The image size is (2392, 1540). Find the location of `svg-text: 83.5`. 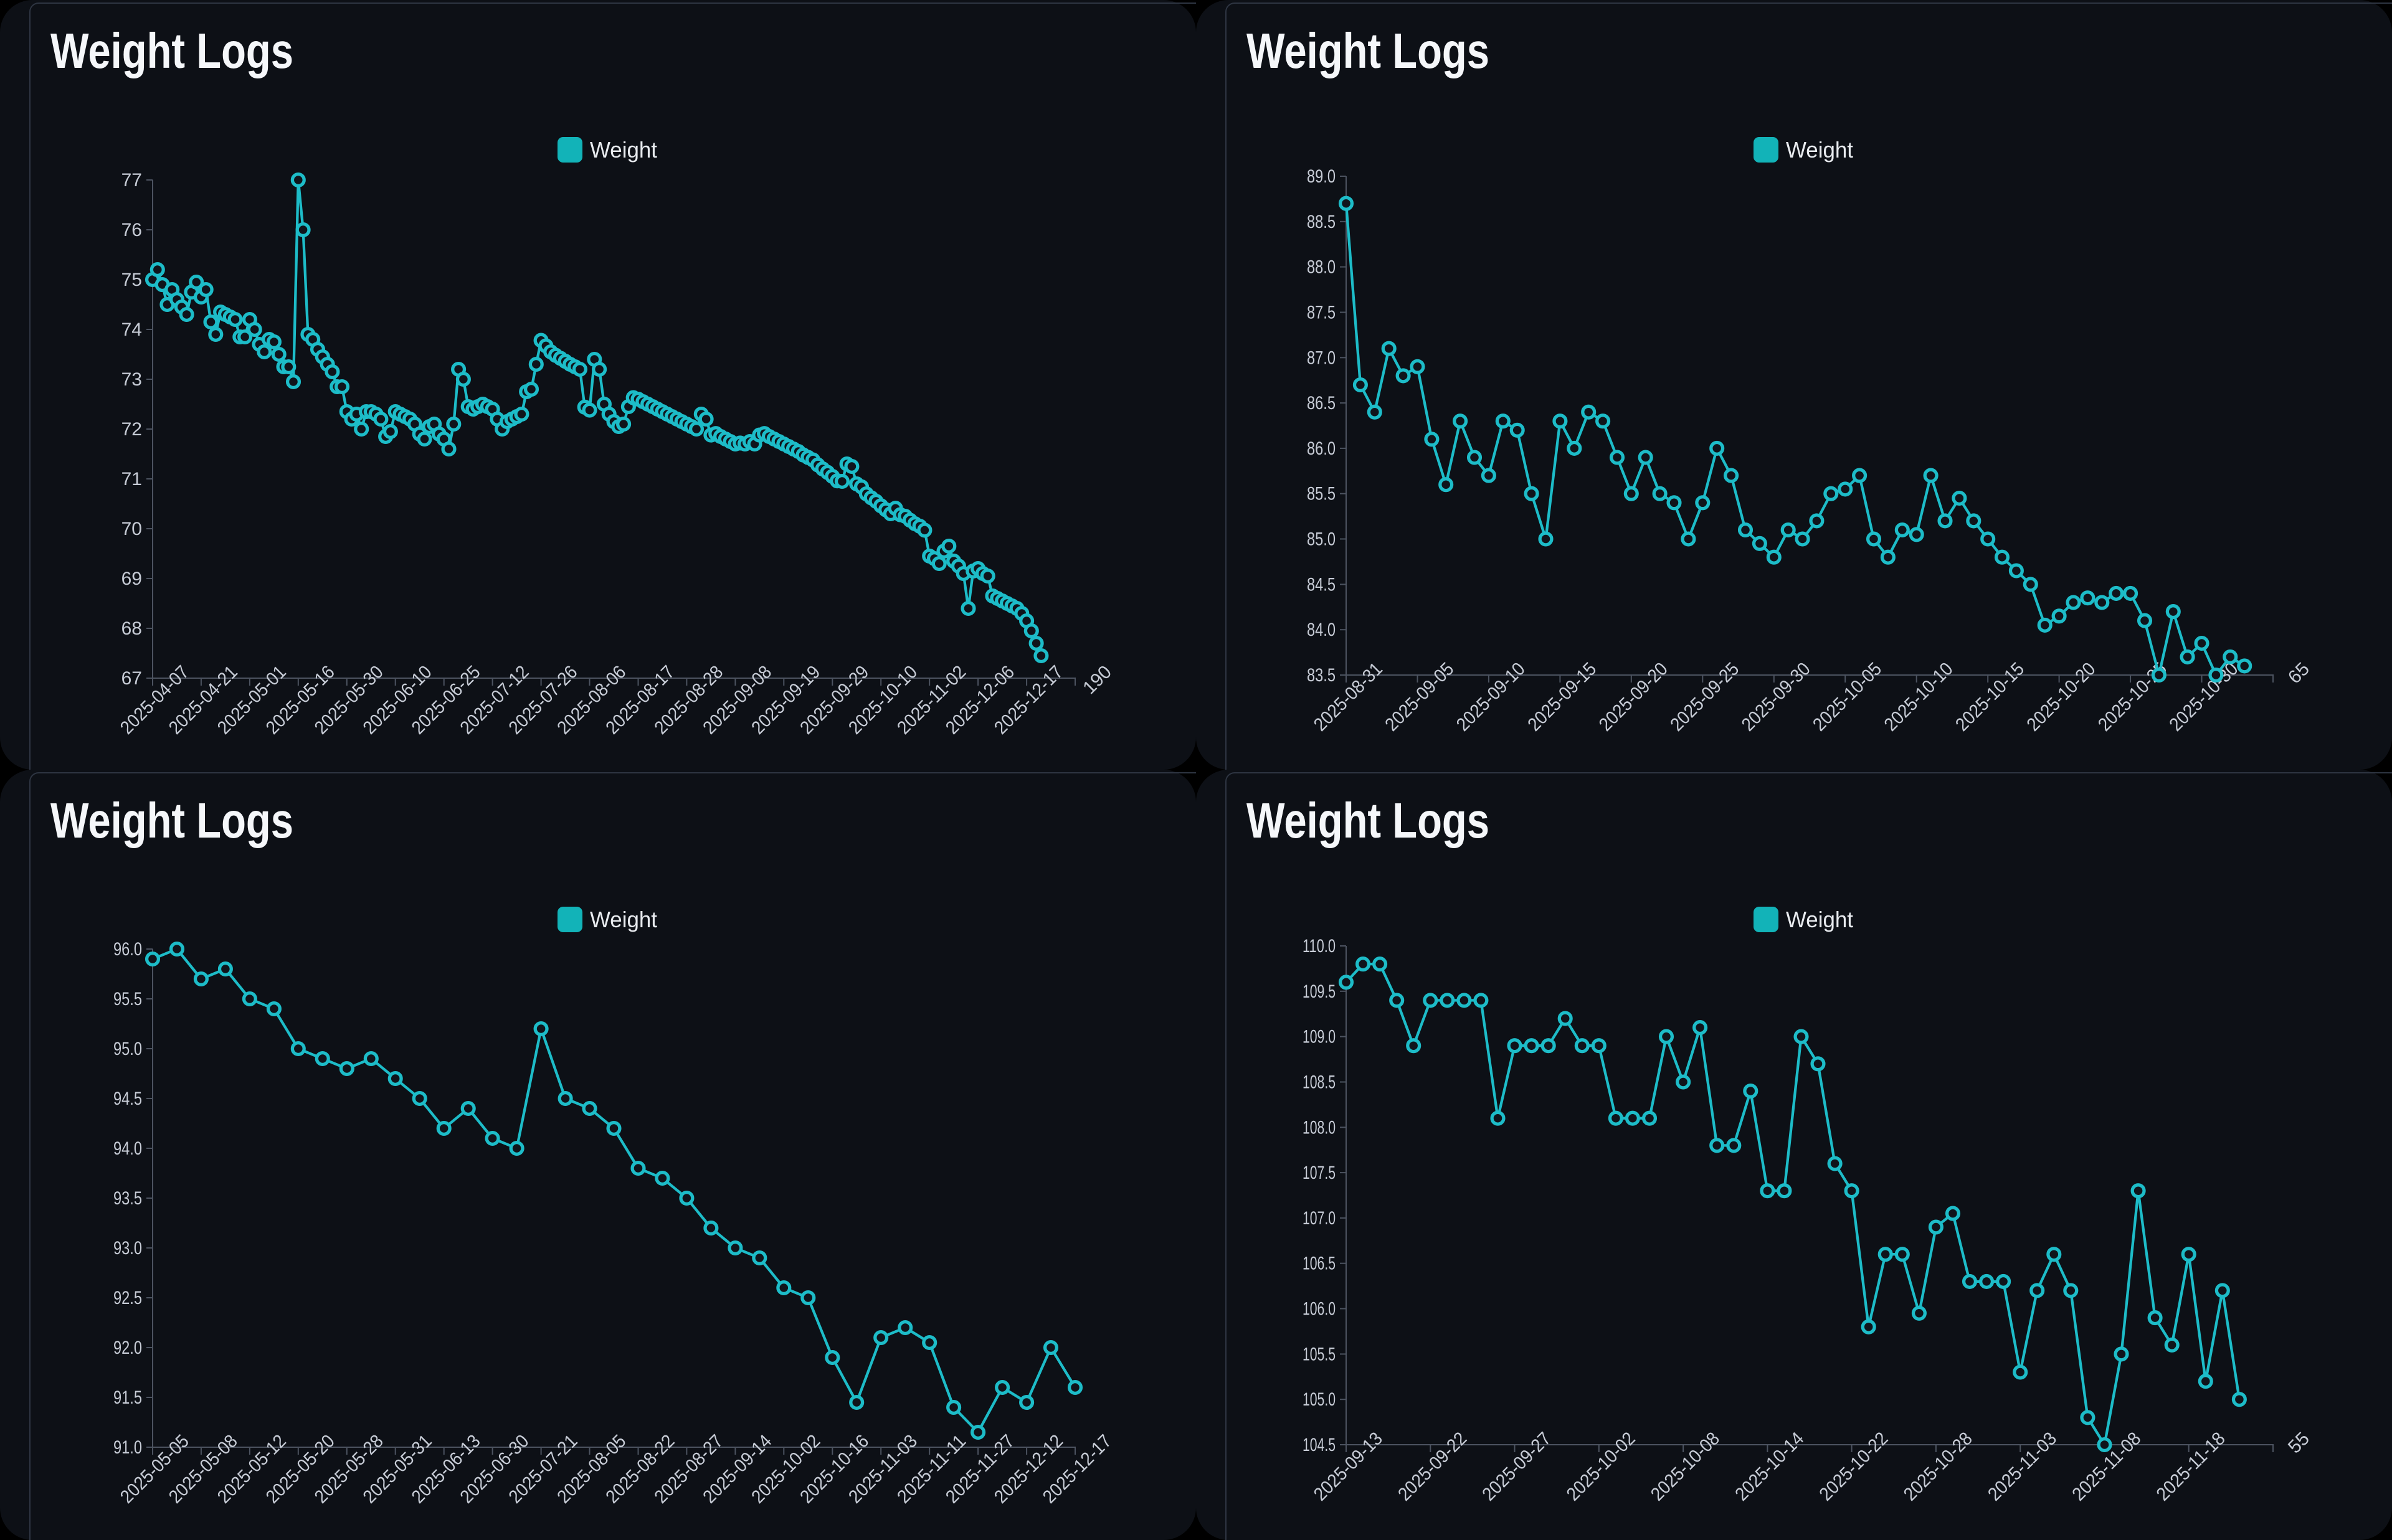

svg-text: 83.5 is located at coordinates (1322, 675).